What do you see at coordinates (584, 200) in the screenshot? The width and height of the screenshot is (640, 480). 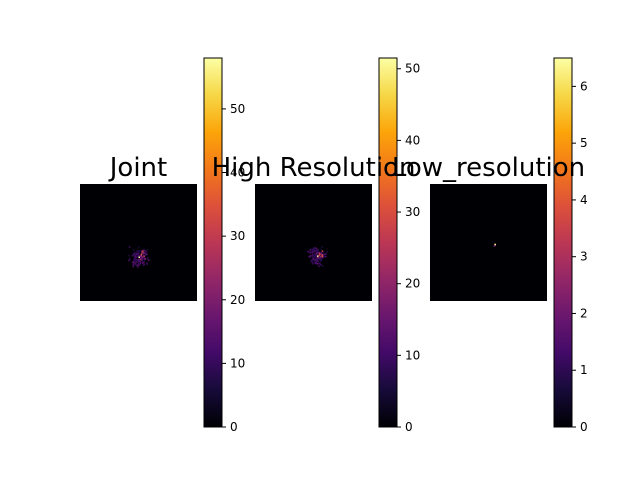 I see `colorbar-tick-label: 4` at bounding box center [584, 200].